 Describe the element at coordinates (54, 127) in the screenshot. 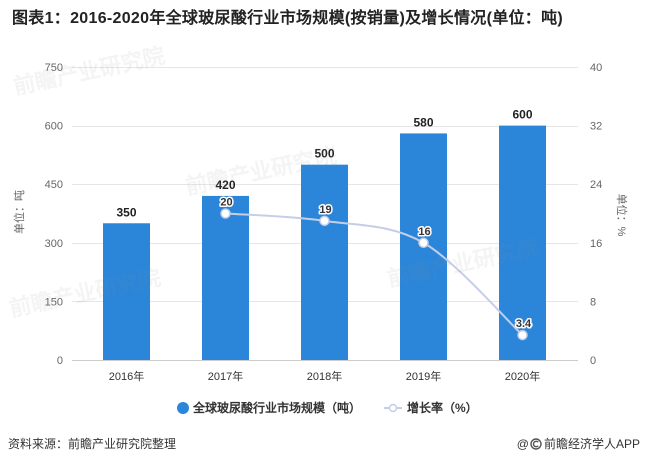

I see `y-left-tick-label: 600` at that location.